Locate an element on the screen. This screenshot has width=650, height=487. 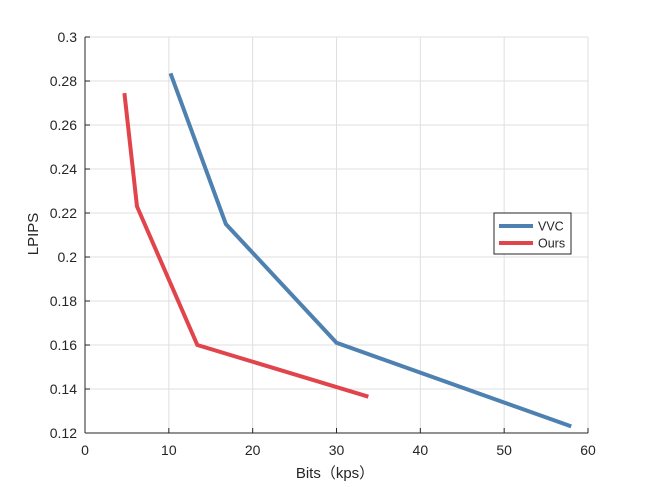
y-tick-label: 0.24 is located at coordinates (63, 169).